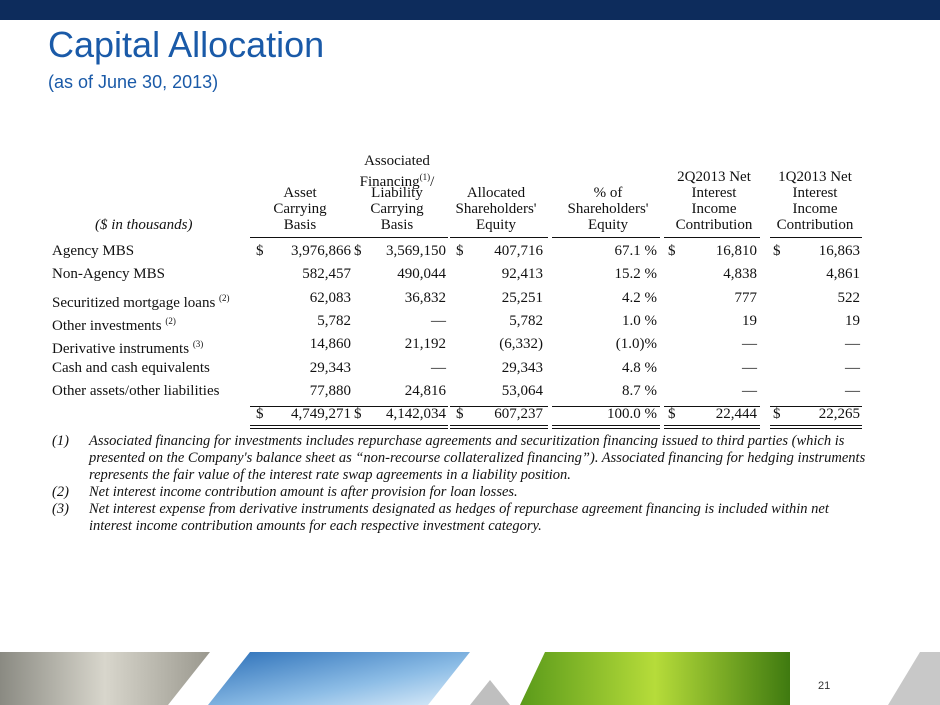  Describe the element at coordinates (914, 678) in the screenshot. I see `grey-shape` at that location.